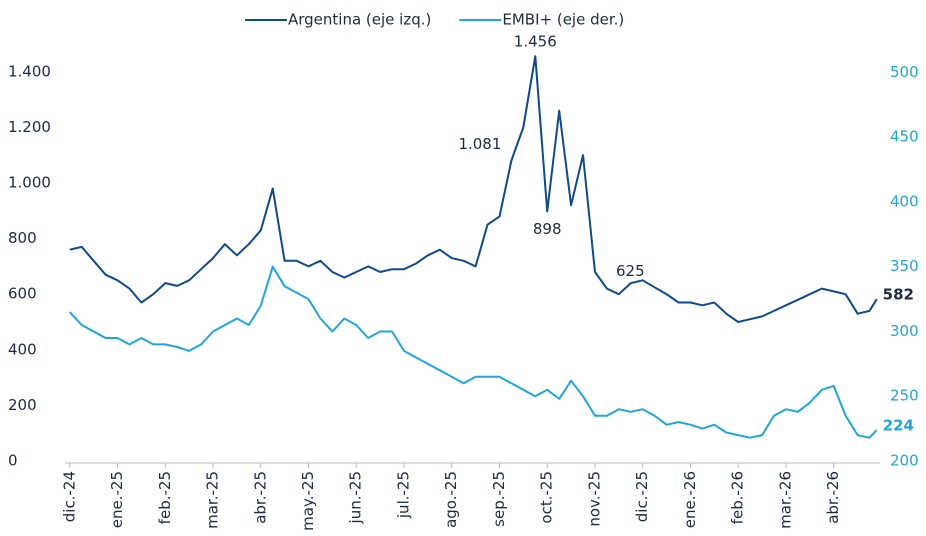 Image resolution: width=926 pixels, height=536 pixels. What do you see at coordinates (904, 461) in the screenshot?
I see `y2-tick-label: 200` at bounding box center [904, 461].